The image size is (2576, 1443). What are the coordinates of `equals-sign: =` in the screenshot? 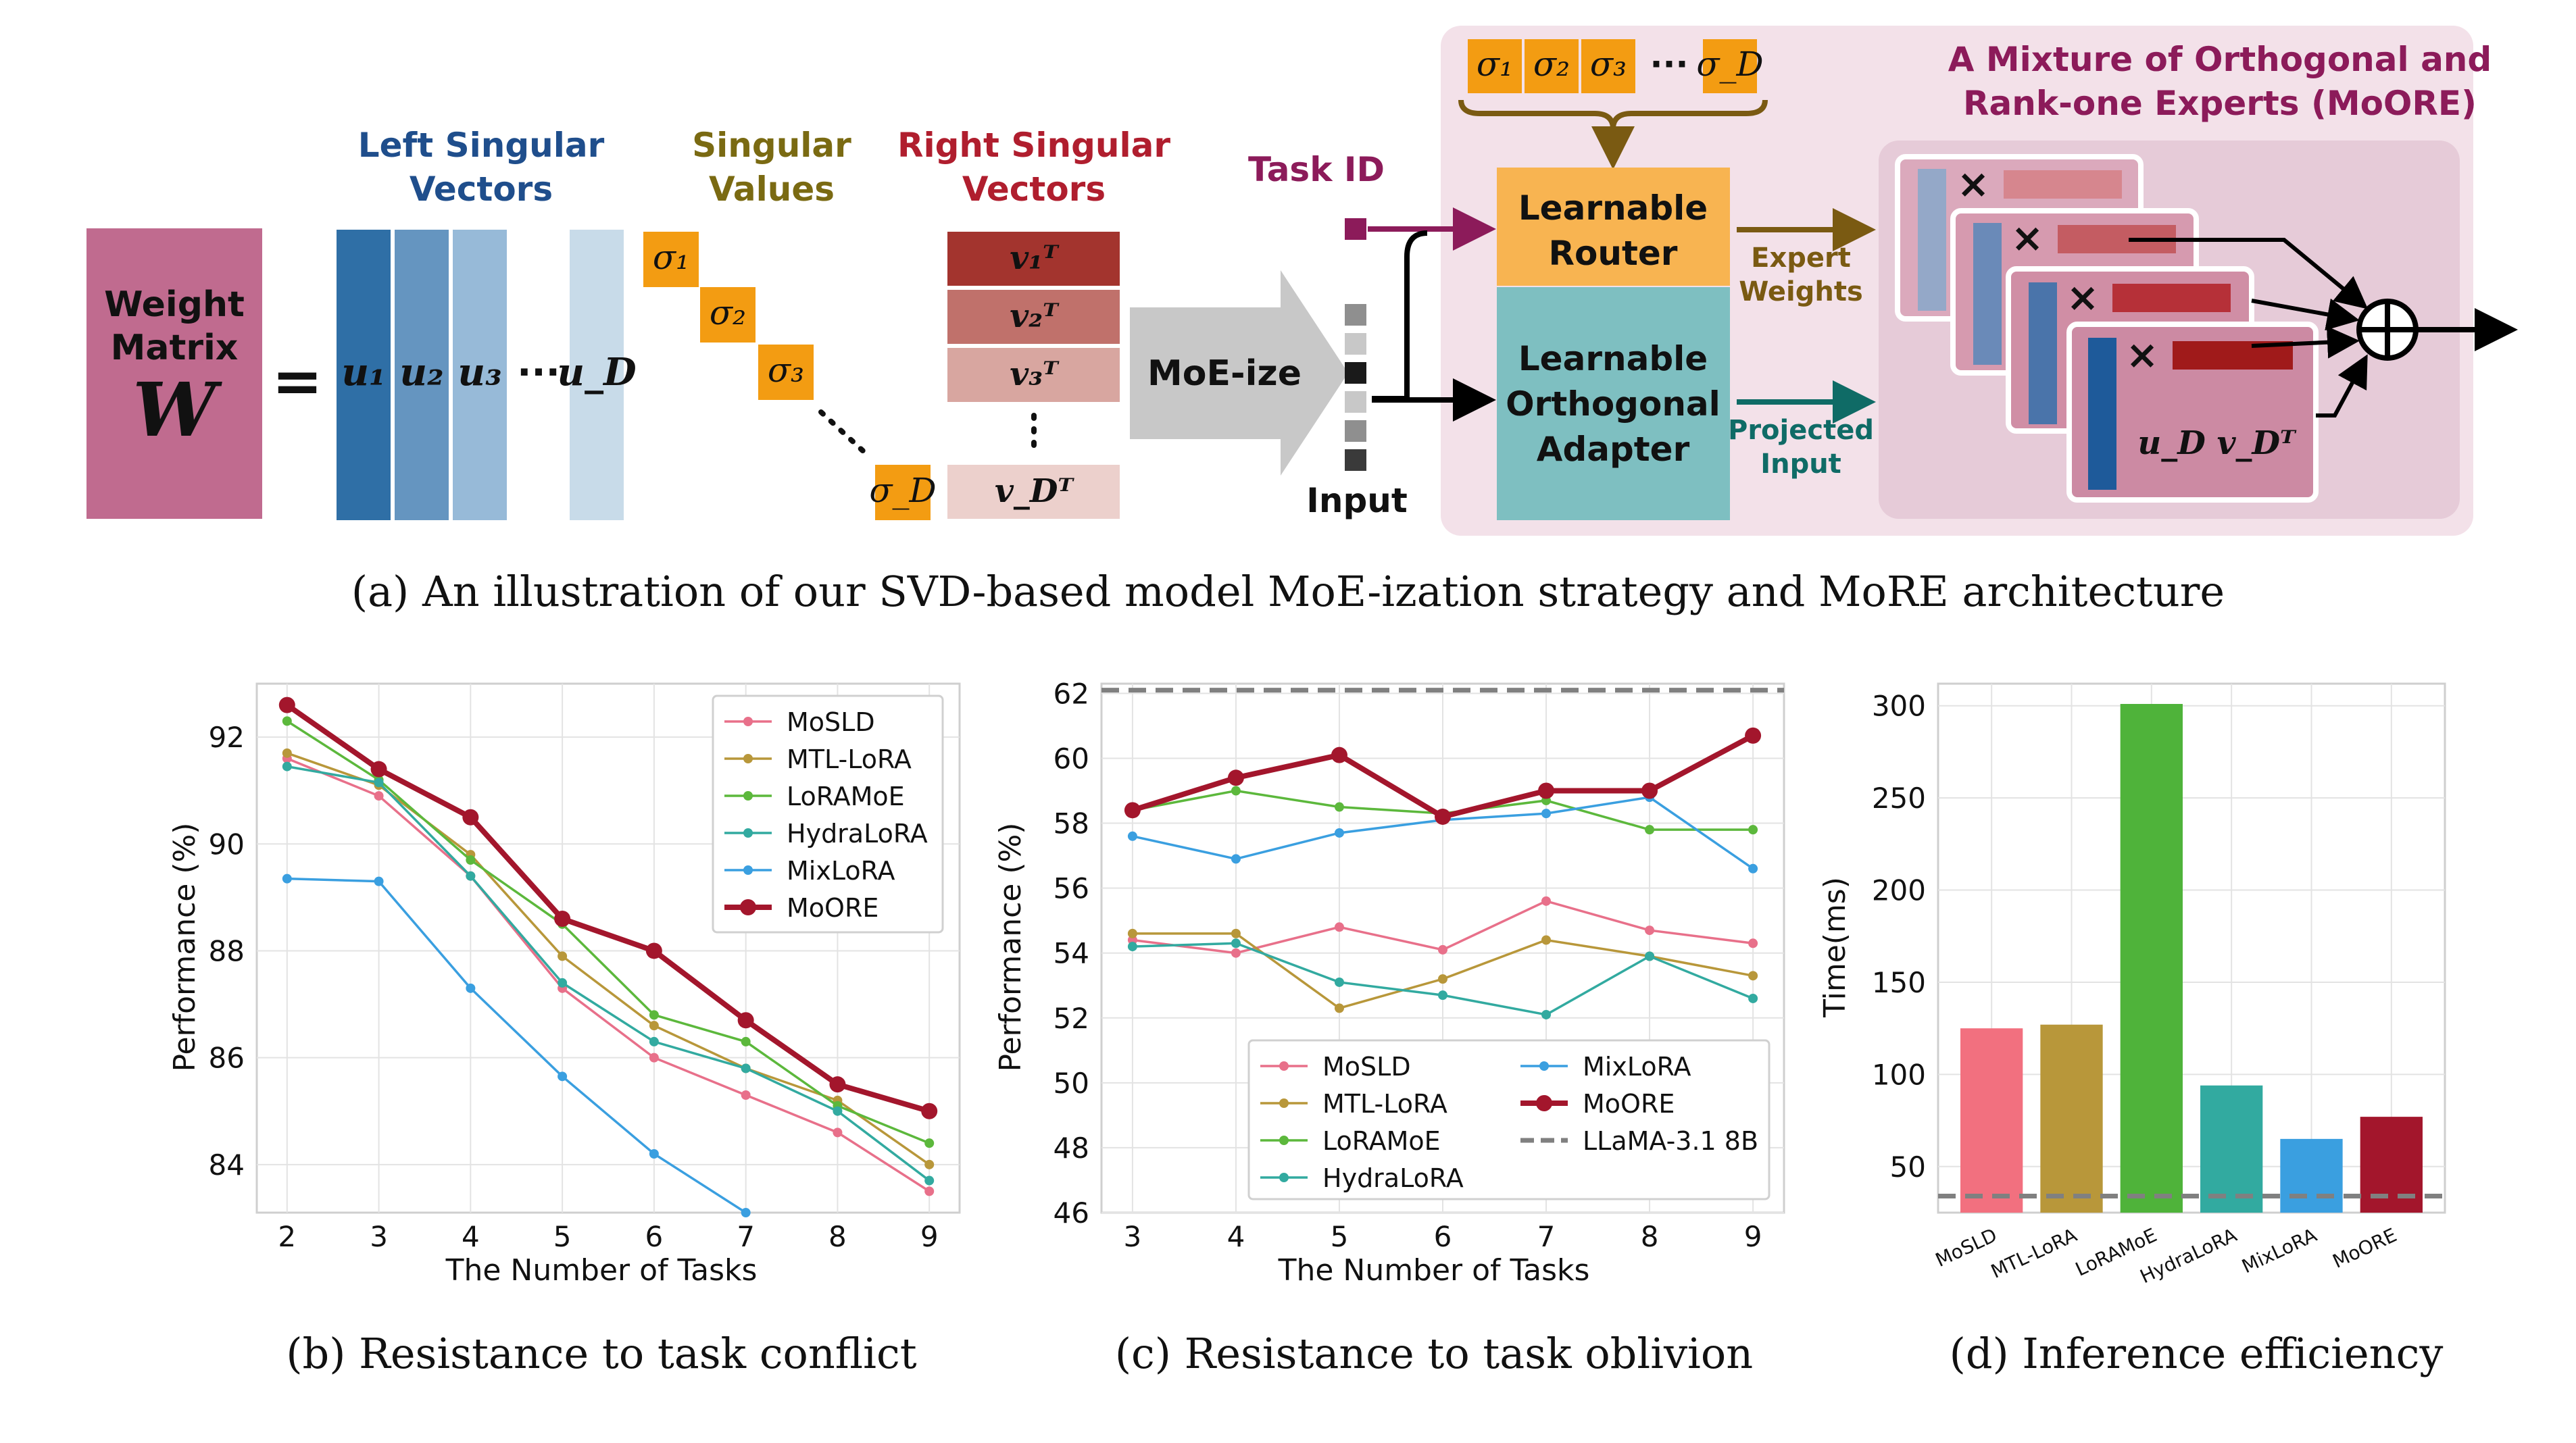 It's located at (297, 382).